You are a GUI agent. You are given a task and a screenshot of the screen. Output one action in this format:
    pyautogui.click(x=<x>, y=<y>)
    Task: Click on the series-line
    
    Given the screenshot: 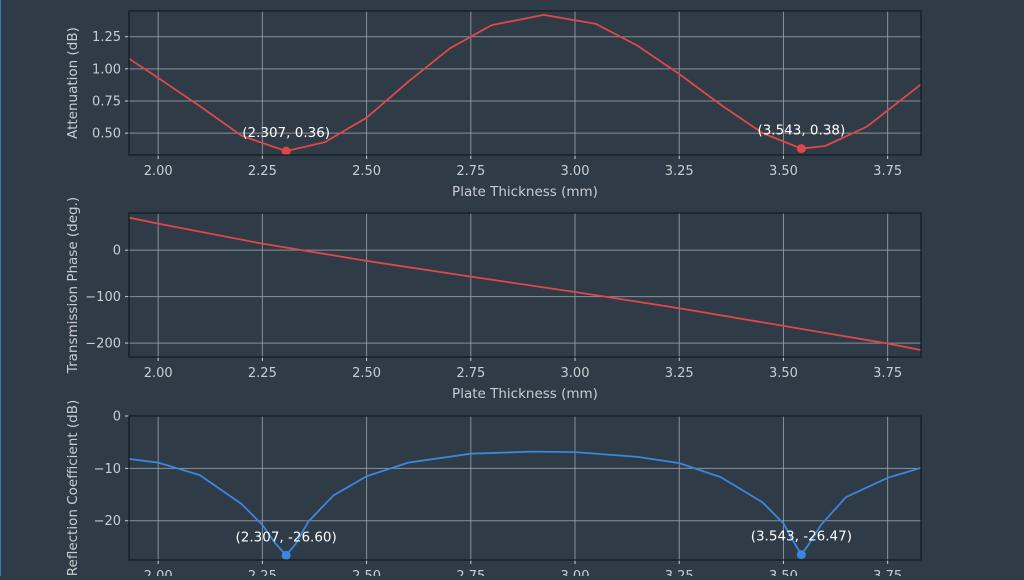 What is the action you would take?
    pyautogui.click(x=525, y=503)
    